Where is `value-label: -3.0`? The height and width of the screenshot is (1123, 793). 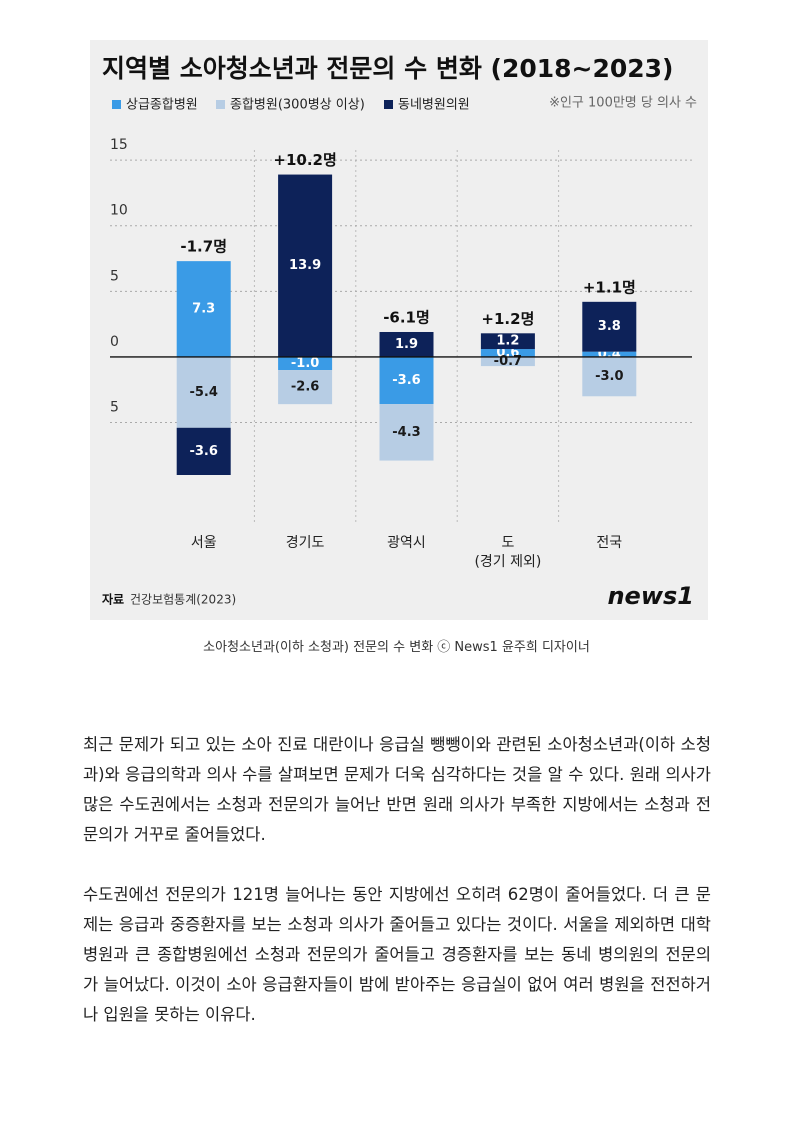
value-label: -3.0 is located at coordinates (609, 376).